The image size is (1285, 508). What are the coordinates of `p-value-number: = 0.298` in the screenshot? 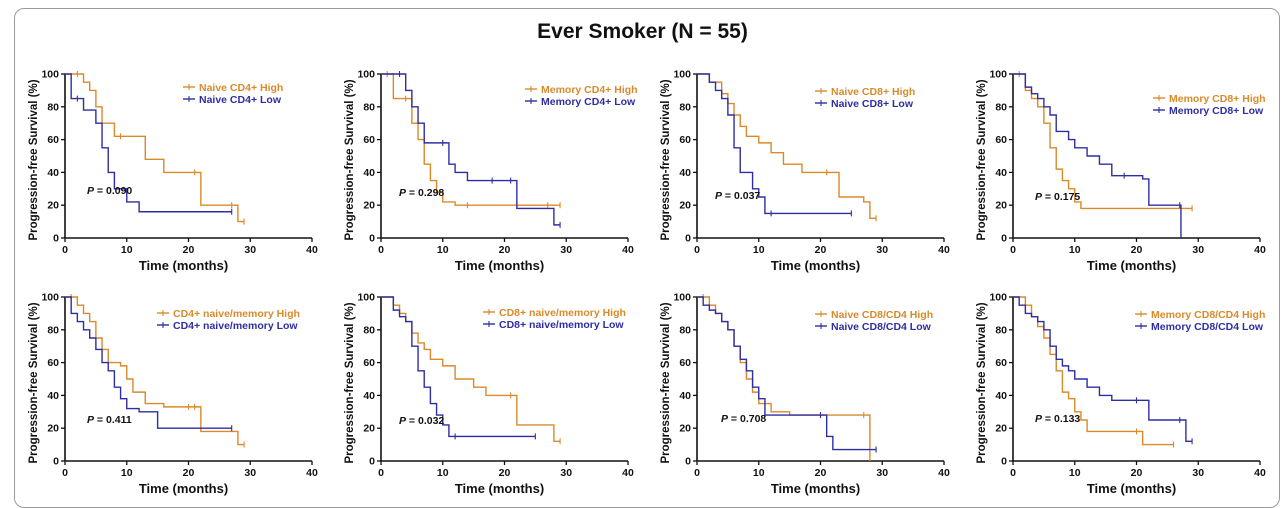 It's located at (425, 193).